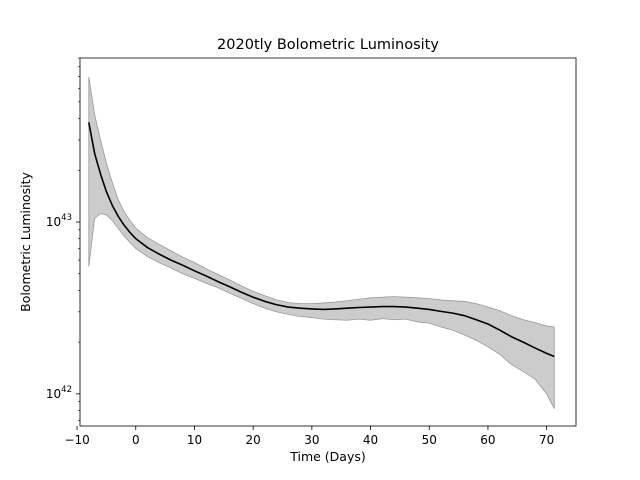 This screenshot has width=640, height=480. Describe the element at coordinates (66, 218) in the screenshot. I see `y-tick-exponent: 43` at that location.